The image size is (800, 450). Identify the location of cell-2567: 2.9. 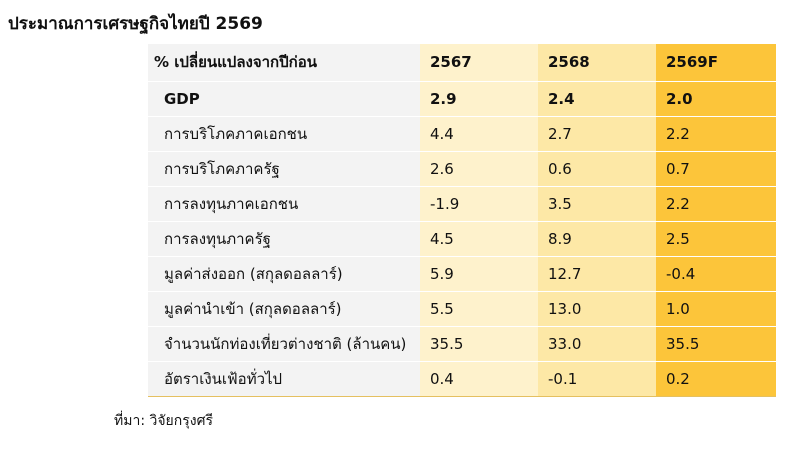
(479, 99).